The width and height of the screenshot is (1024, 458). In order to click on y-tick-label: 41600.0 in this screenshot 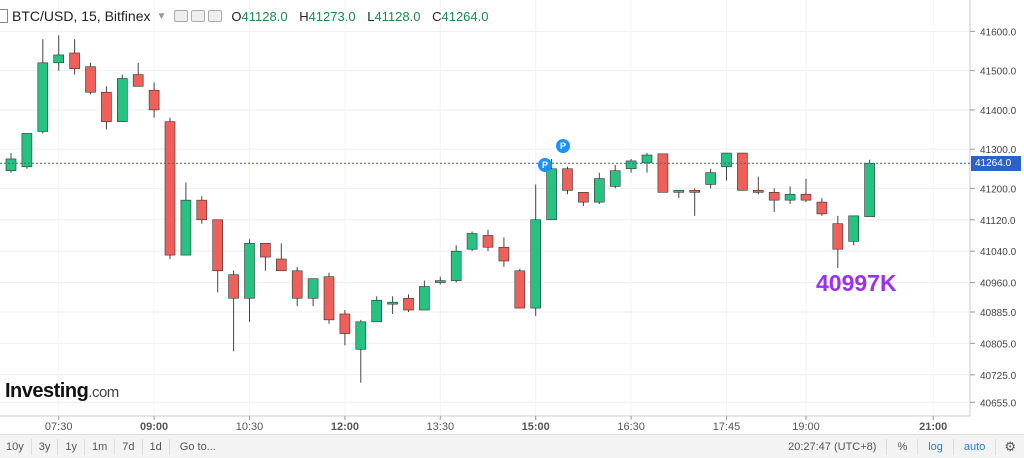, I will do `click(998, 32)`.